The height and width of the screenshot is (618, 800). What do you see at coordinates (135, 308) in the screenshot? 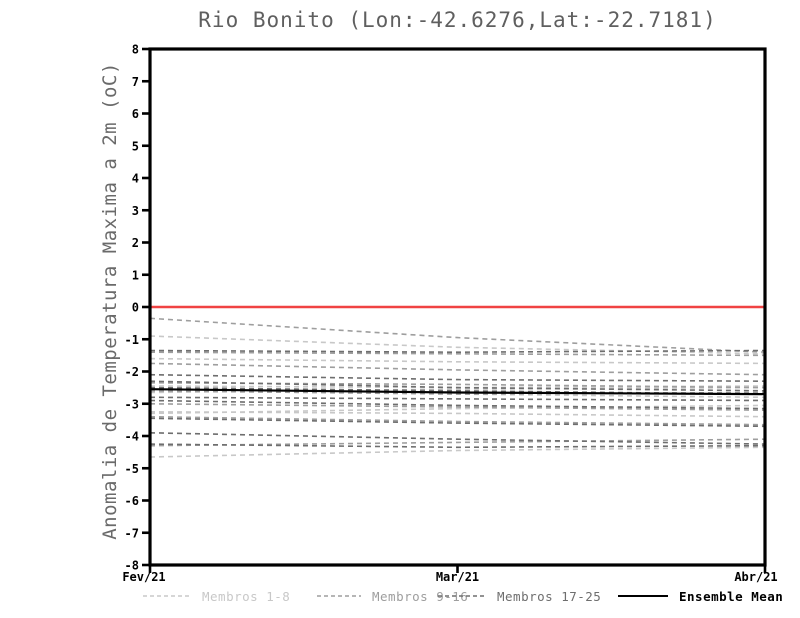
I see `y-tick-label: 0` at bounding box center [135, 308].